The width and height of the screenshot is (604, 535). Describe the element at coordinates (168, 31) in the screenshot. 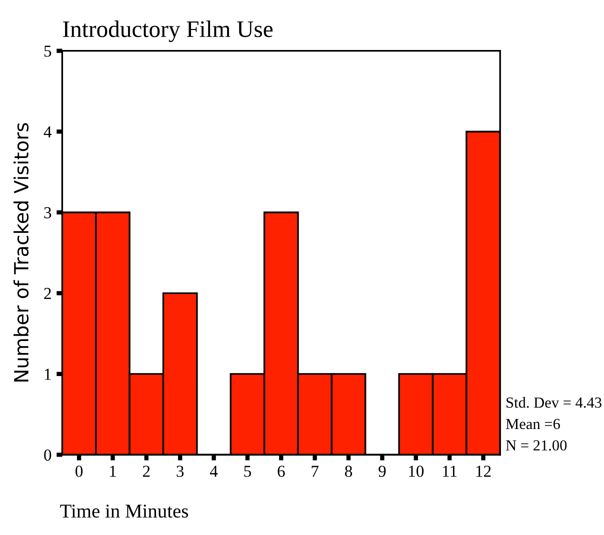

I see `chart-title: Introductory Film Use` at that location.